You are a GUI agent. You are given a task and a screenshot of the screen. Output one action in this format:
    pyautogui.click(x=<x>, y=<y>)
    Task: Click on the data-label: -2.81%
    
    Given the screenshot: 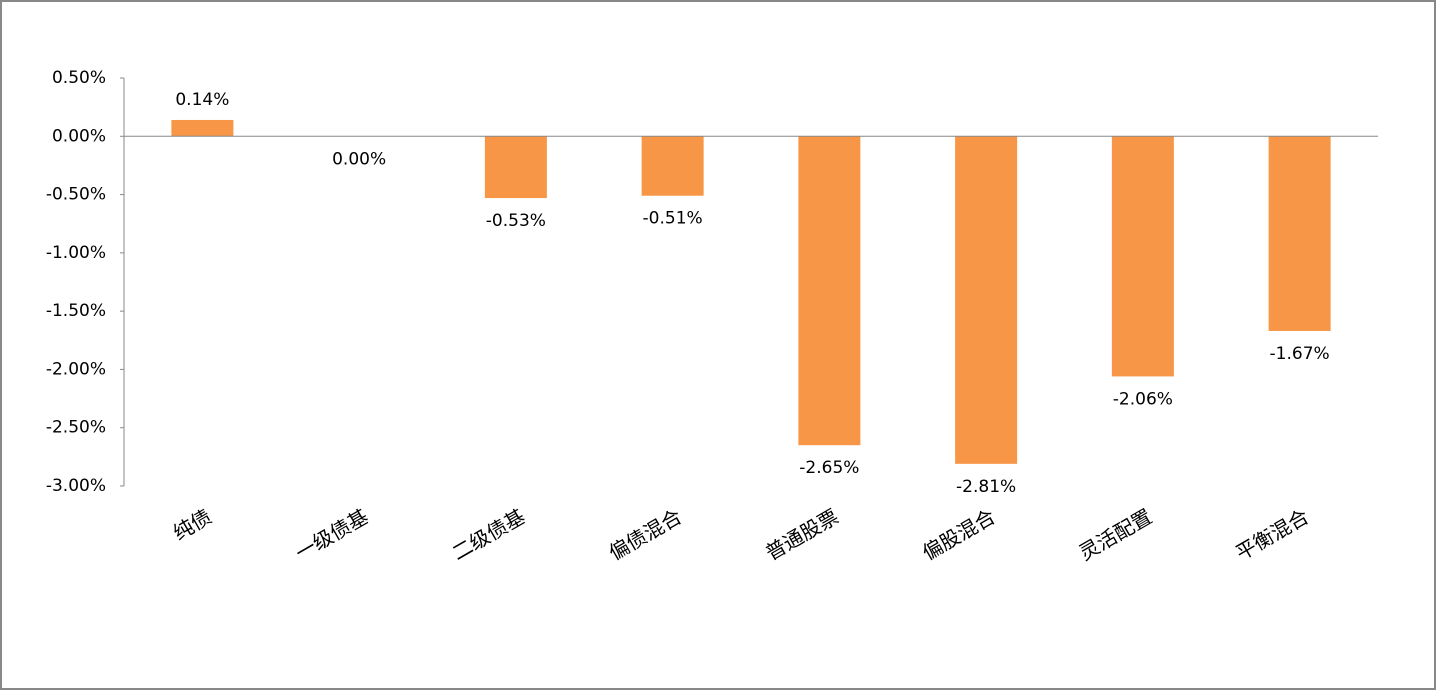 What is the action you would take?
    pyautogui.click(x=986, y=487)
    